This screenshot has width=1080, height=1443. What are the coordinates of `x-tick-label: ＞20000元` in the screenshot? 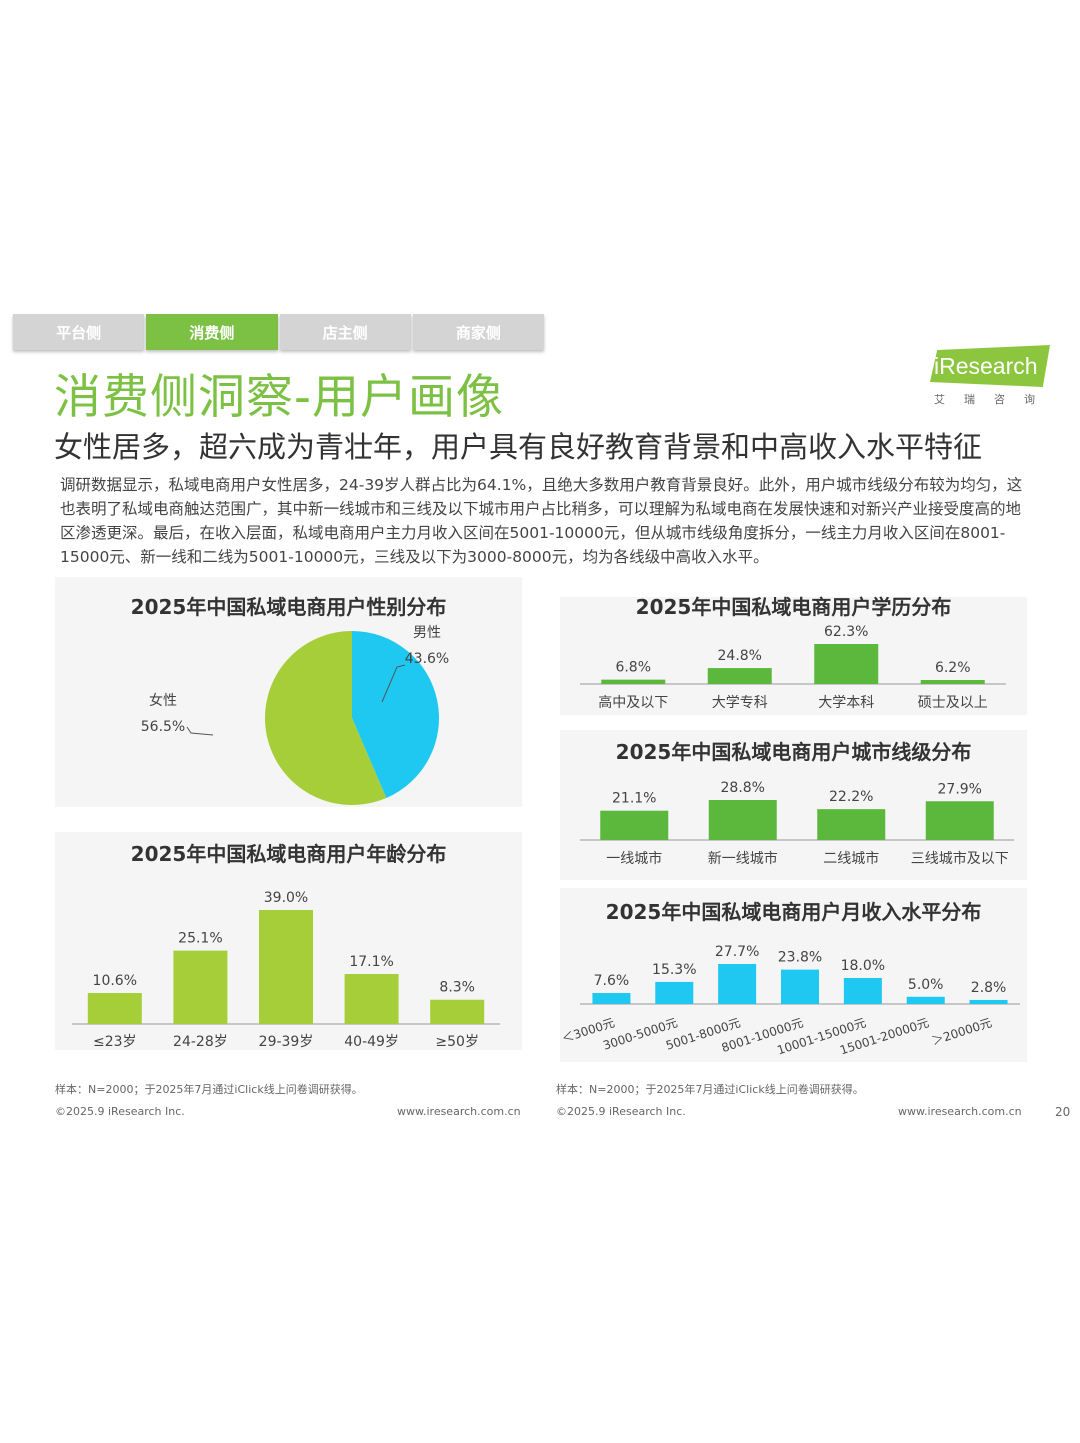 It's located at (961, 1032).